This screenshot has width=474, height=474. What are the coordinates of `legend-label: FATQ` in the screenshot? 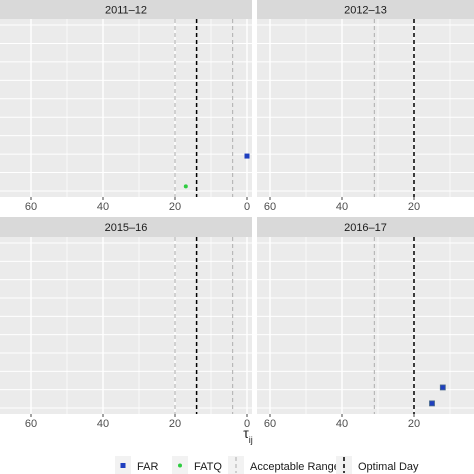 It's located at (208, 467).